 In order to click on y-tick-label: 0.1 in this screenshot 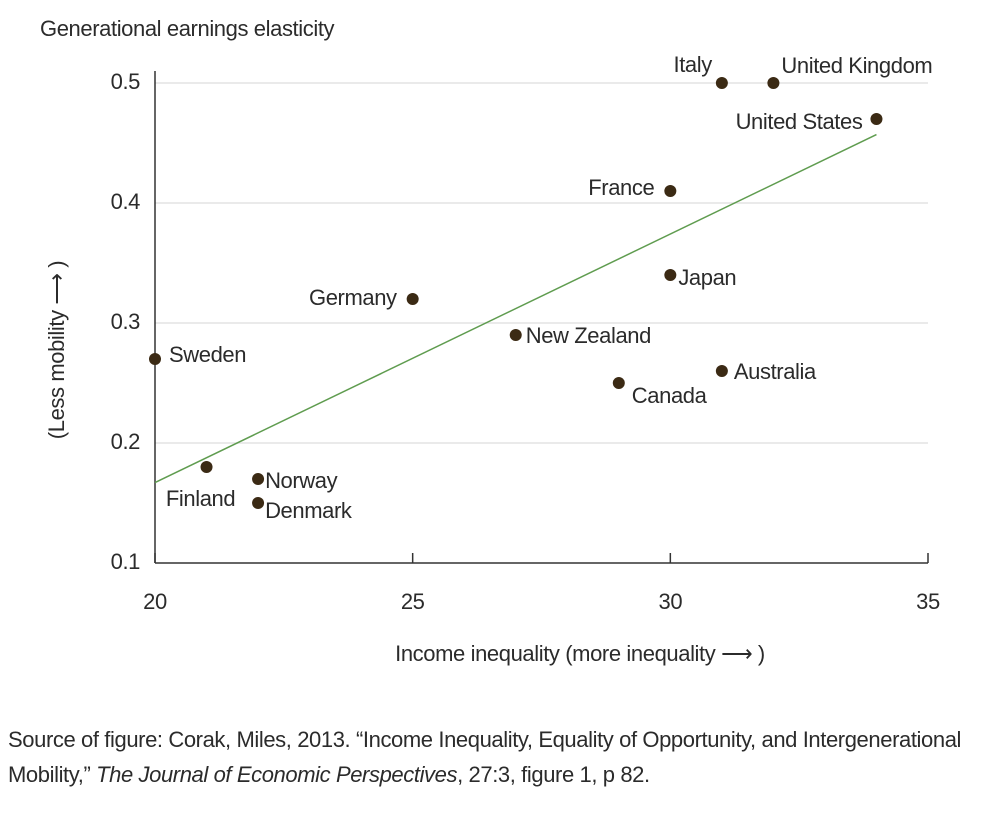, I will do `click(126, 561)`.